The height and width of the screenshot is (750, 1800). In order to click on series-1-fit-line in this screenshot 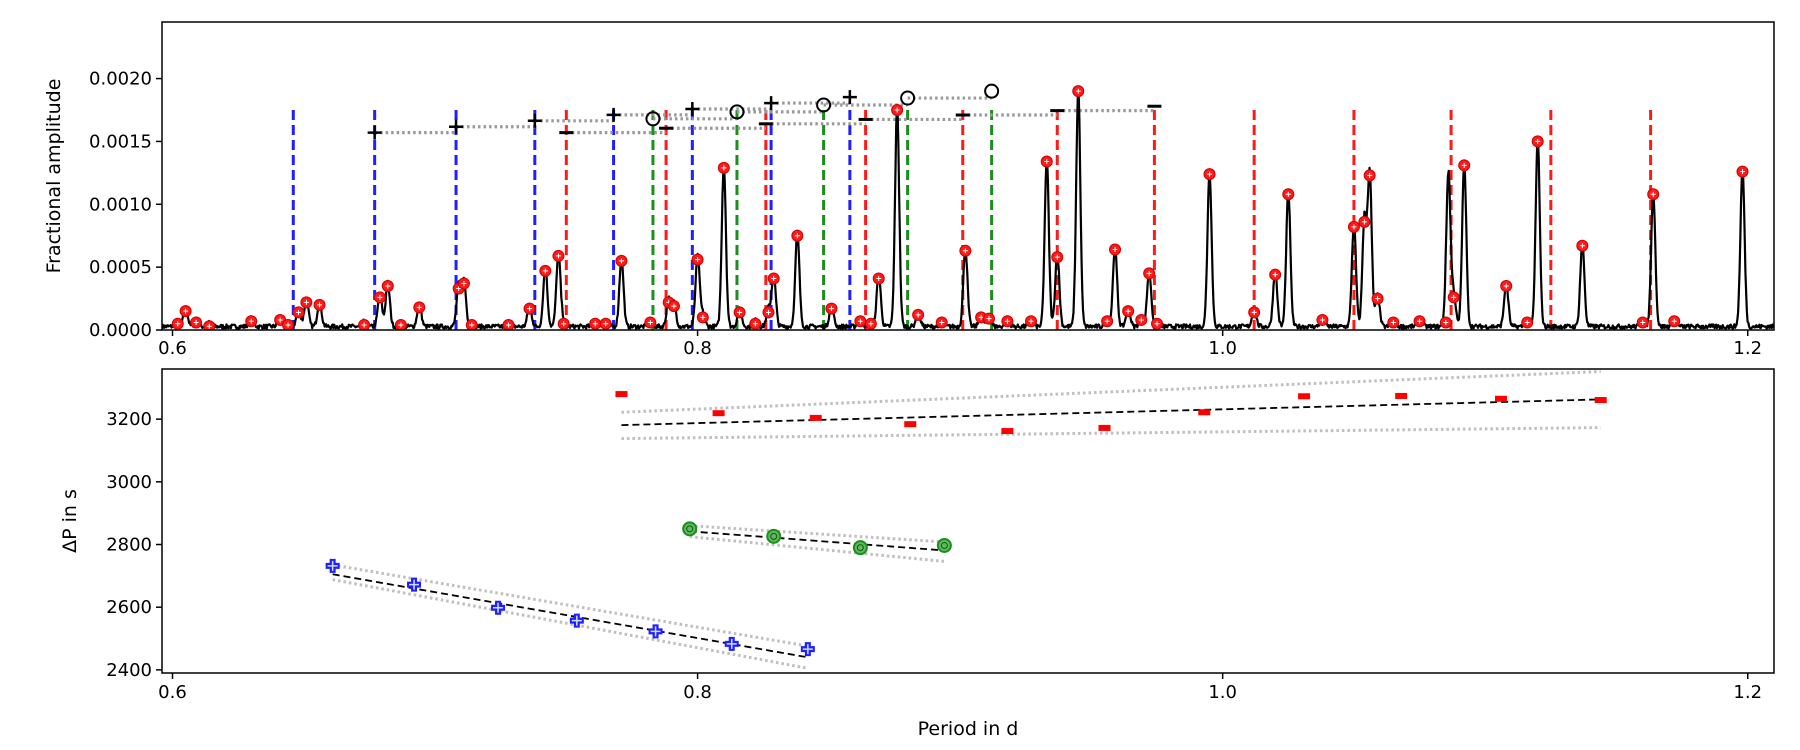, I will do `click(817, 541)`.